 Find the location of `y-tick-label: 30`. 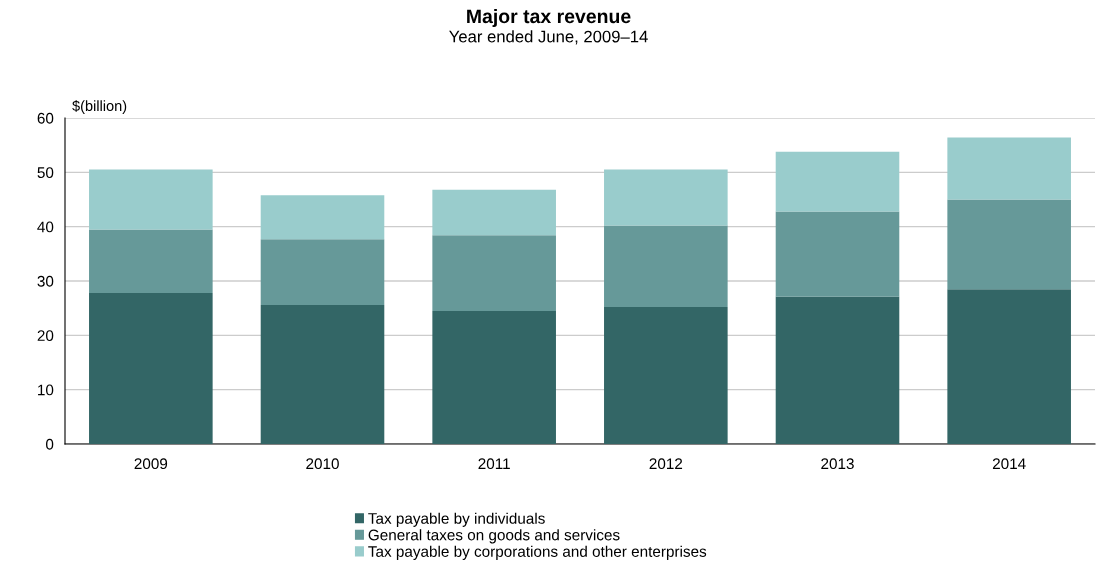

y-tick-label: 30 is located at coordinates (45, 281).